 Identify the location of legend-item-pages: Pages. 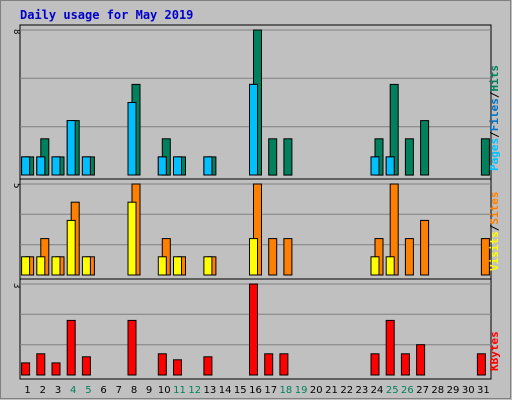
(494, 154).